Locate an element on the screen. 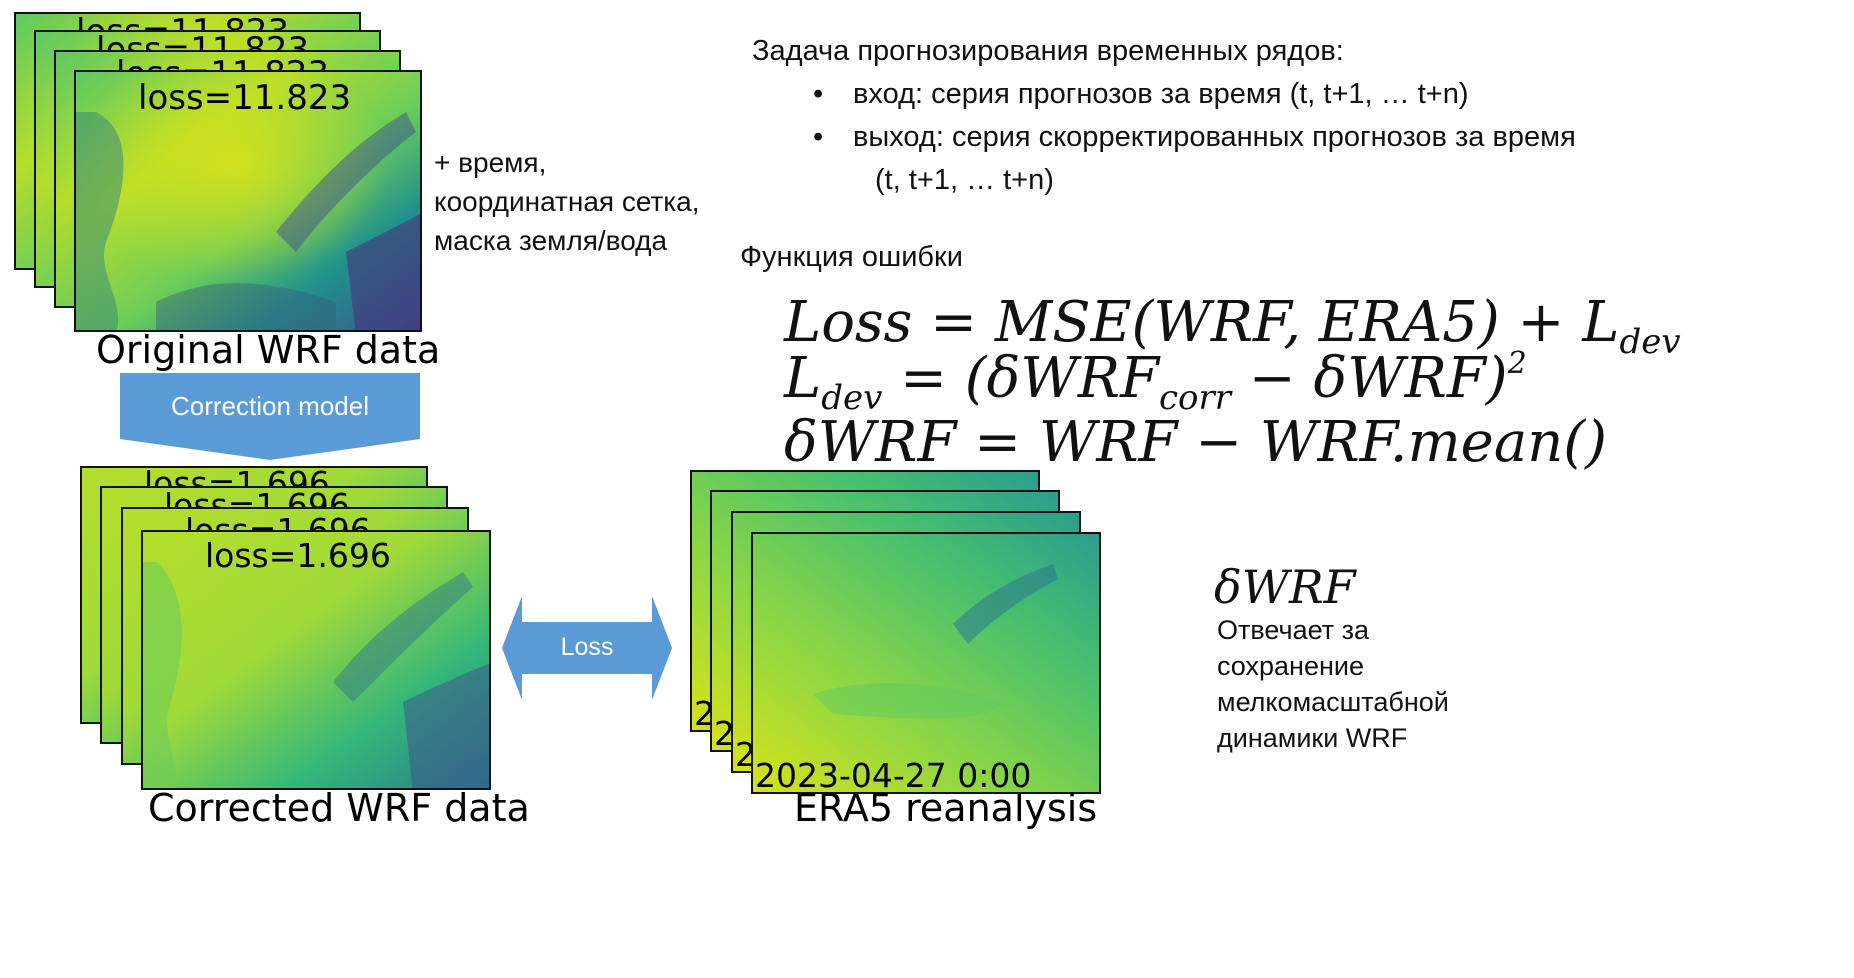 The width and height of the screenshot is (1854, 978). corrected-frame-front: loss=1.696 is located at coordinates (316, 660).